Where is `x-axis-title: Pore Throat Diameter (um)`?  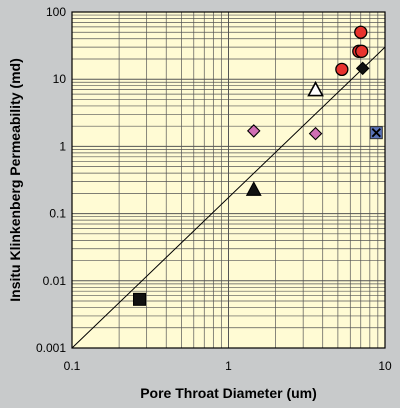
x-axis-title: Pore Throat Diameter (um) is located at coordinates (228, 393).